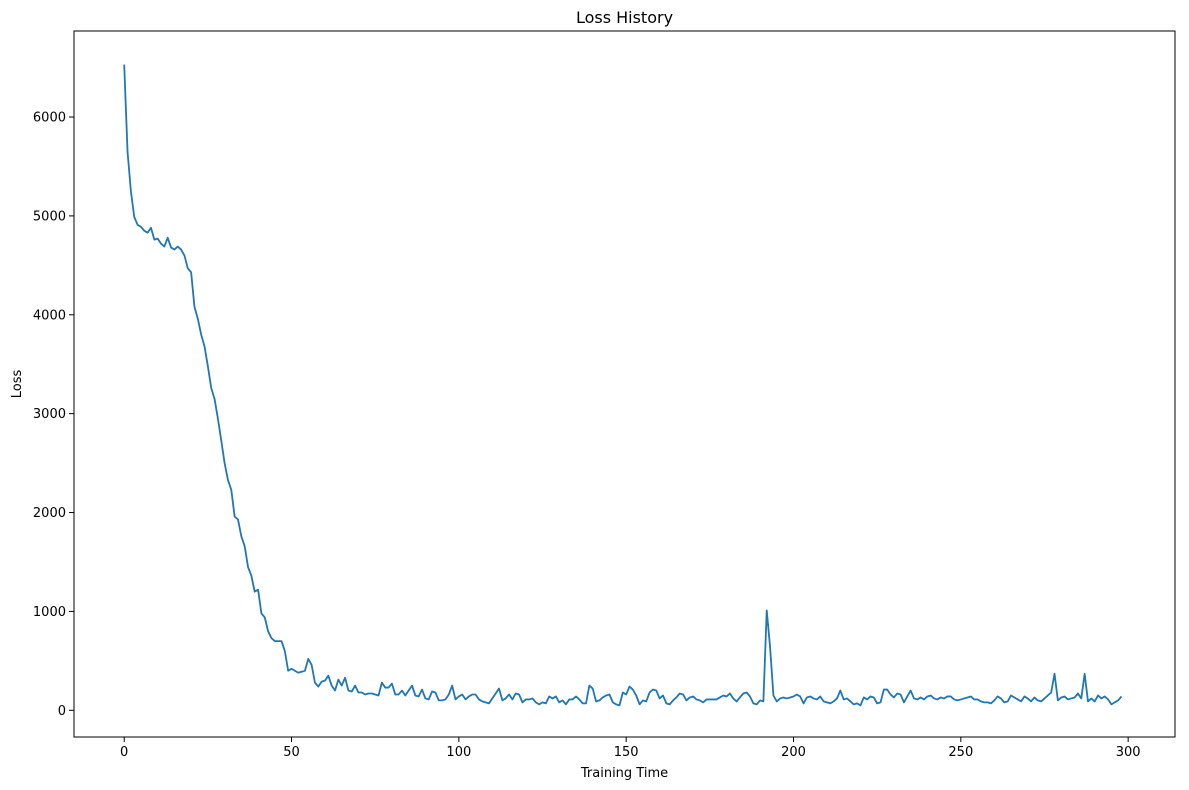 The image size is (1189, 790). I want to click on x-tick-label: 50, so click(291, 752).